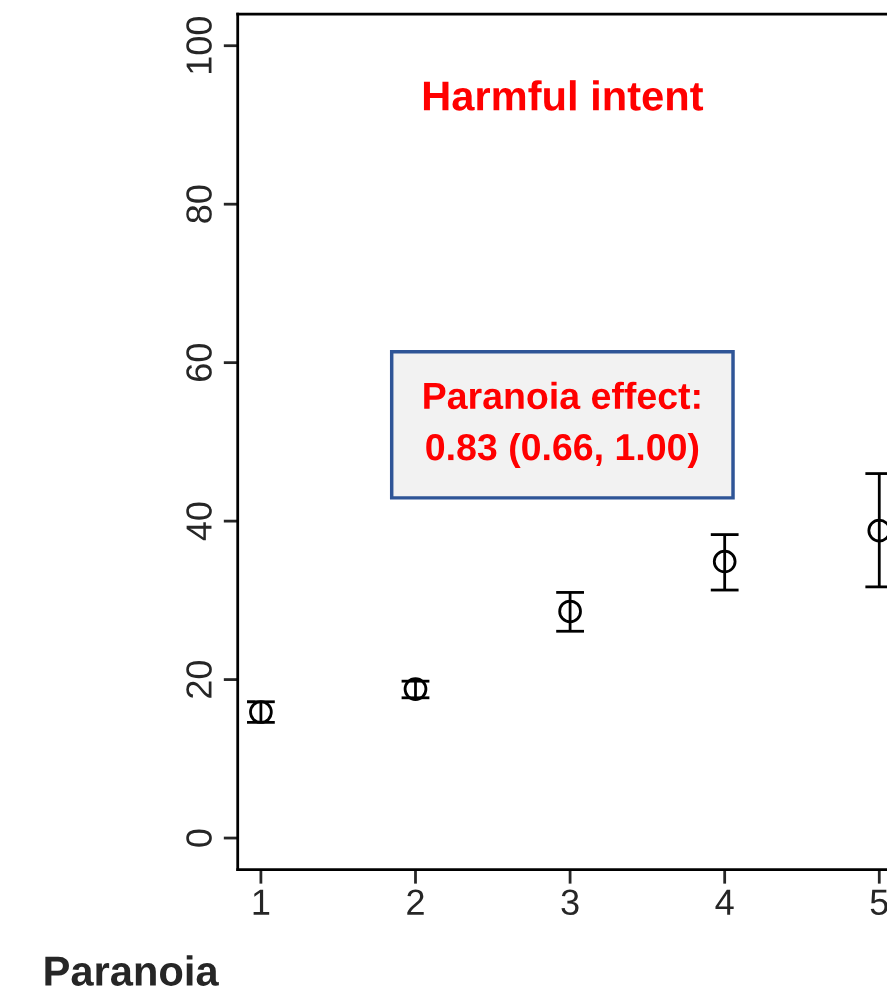 This screenshot has width=887, height=1002. Describe the element at coordinates (724, 902) in the screenshot. I see `x-tick-label: 4` at that location.